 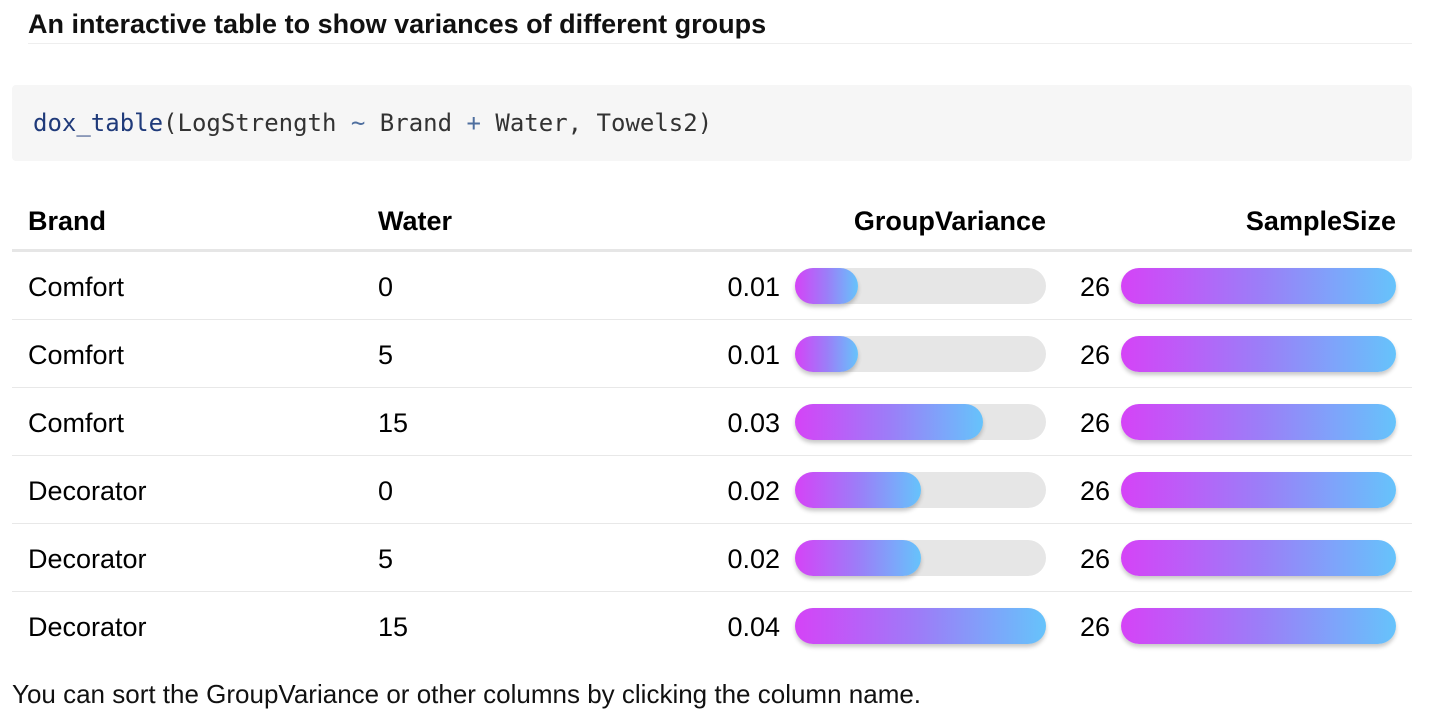 I want to click on table-row: Comfort 0 0.01 26, so click(x=712, y=286).